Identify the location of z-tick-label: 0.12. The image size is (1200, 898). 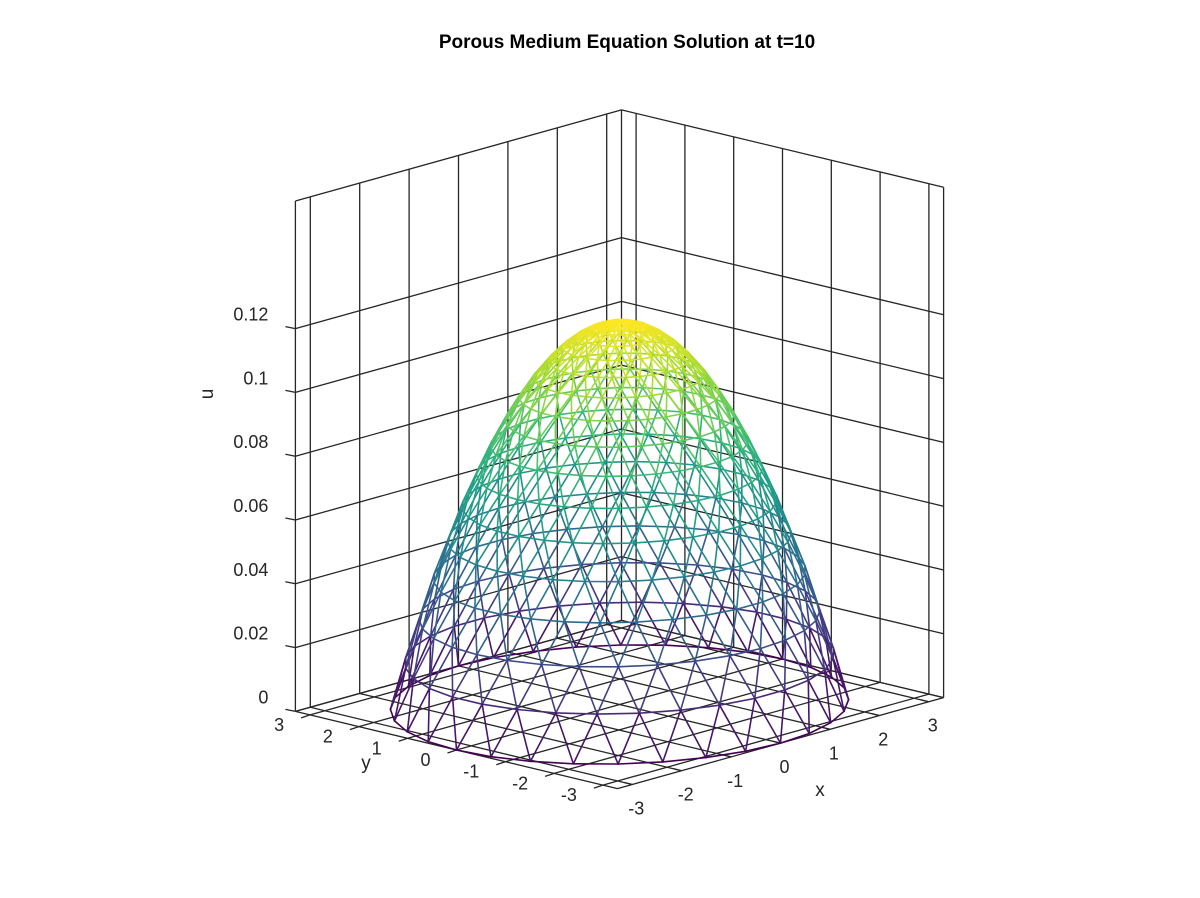
(250, 315).